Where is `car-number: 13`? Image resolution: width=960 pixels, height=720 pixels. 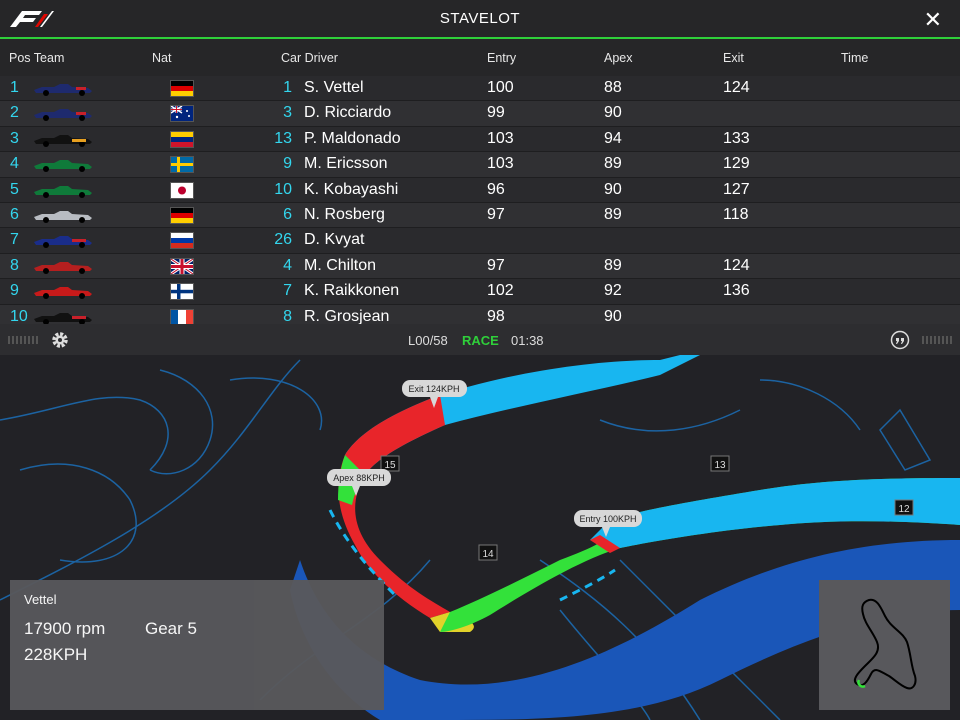
car-number: 13 is located at coordinates (283, 138).